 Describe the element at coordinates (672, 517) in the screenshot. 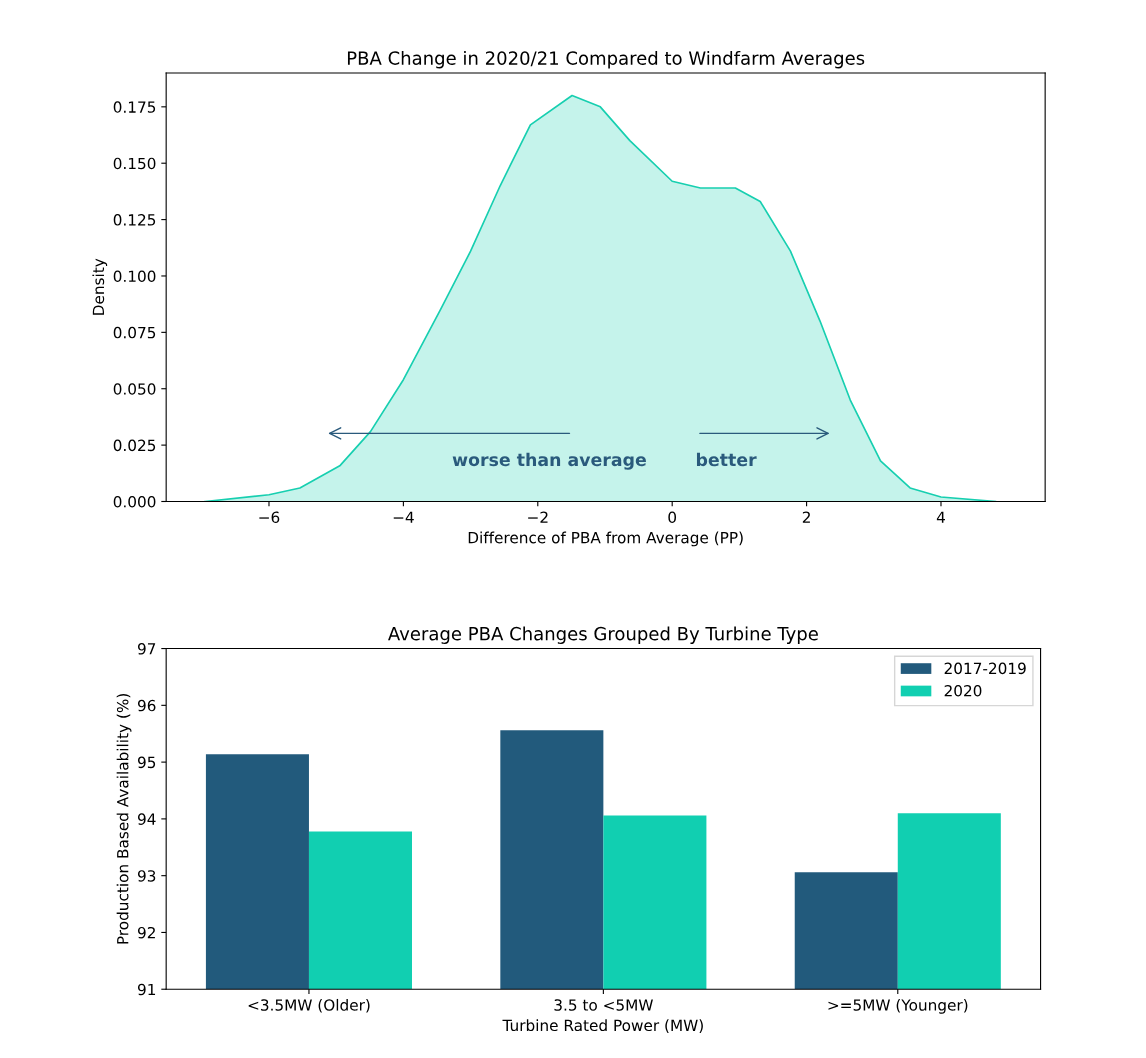

I see `x-tick-label: 0` at that location.